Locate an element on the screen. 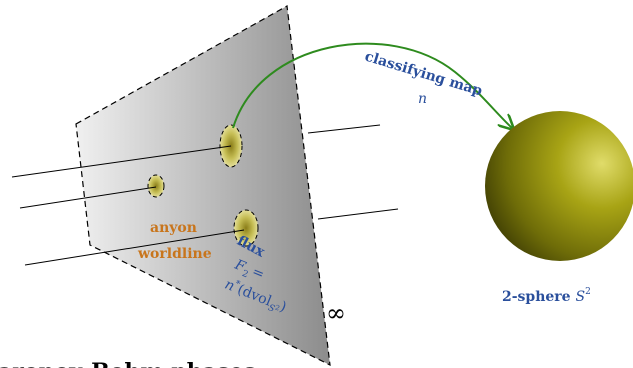  map-symbol: n is located at coordinates (422, 99).